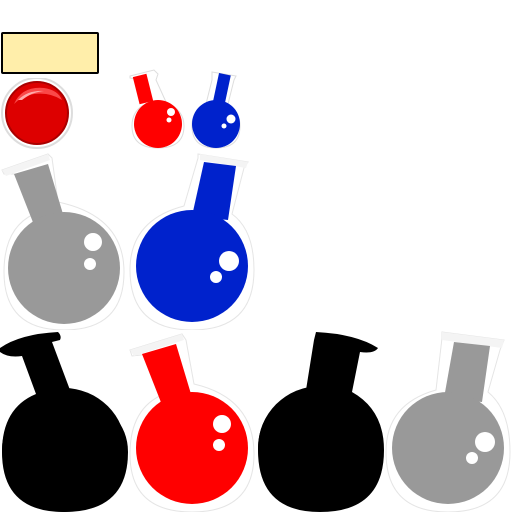 This screenshot has width=512, height=512. Describe the element at coordinates (448, 421) in the screenshot. I see `large-gray-flask-2-icon` at that location.